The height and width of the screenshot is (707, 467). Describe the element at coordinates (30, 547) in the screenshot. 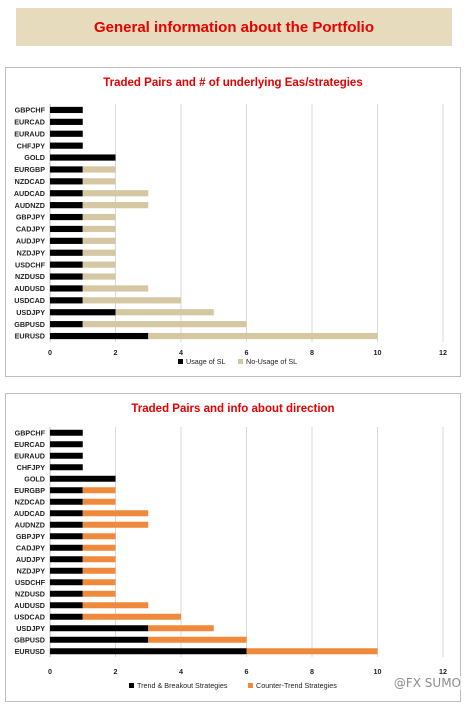

I see `category-label: CADJPY` at that location.